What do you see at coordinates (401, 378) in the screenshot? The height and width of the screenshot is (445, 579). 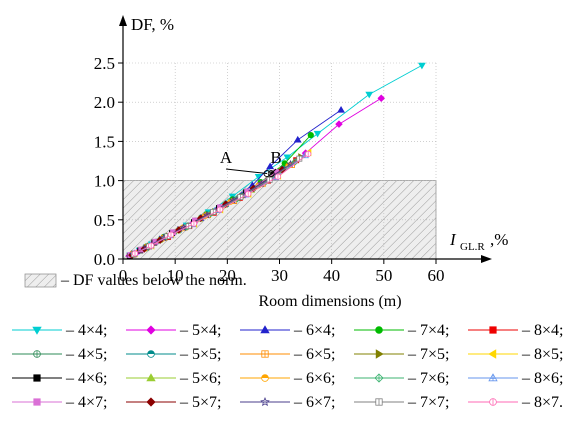 I see `legend-item-13: – 7×6;` at bounding box center [401, 378].